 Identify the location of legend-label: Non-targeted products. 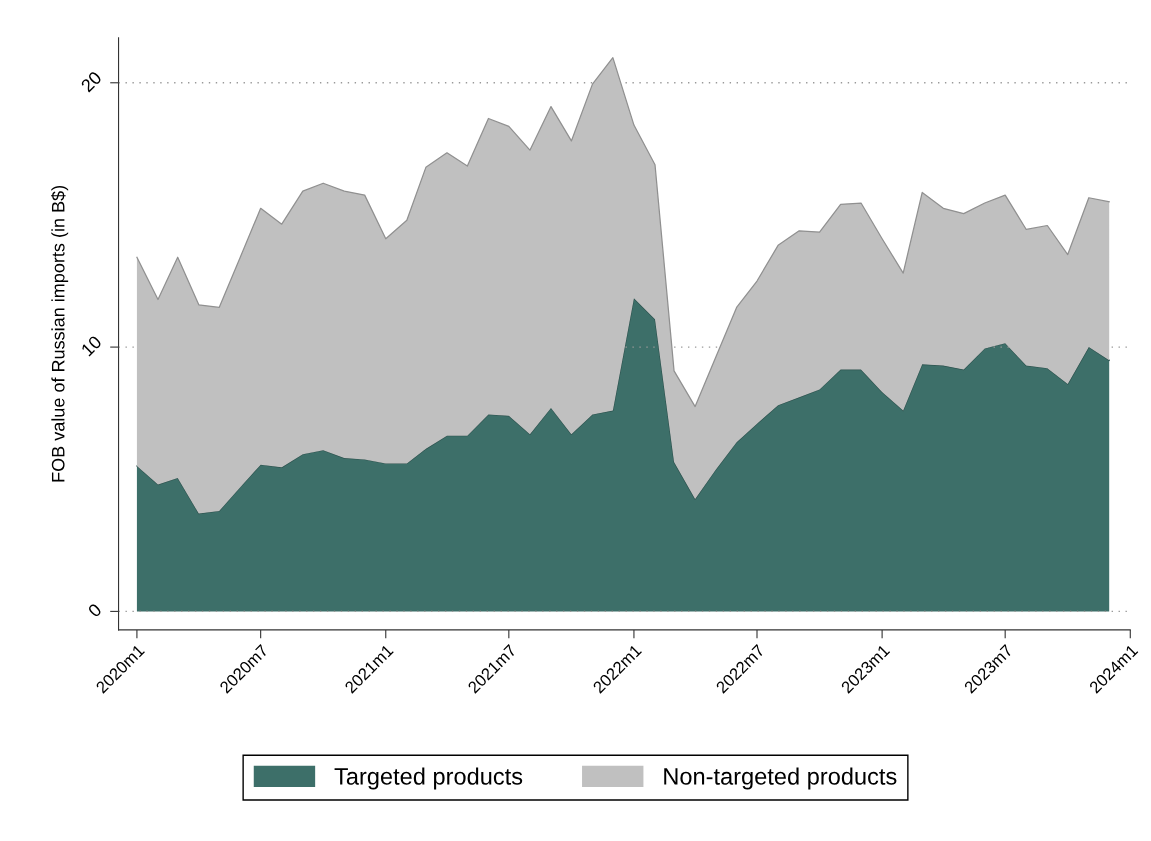
(780, 778).